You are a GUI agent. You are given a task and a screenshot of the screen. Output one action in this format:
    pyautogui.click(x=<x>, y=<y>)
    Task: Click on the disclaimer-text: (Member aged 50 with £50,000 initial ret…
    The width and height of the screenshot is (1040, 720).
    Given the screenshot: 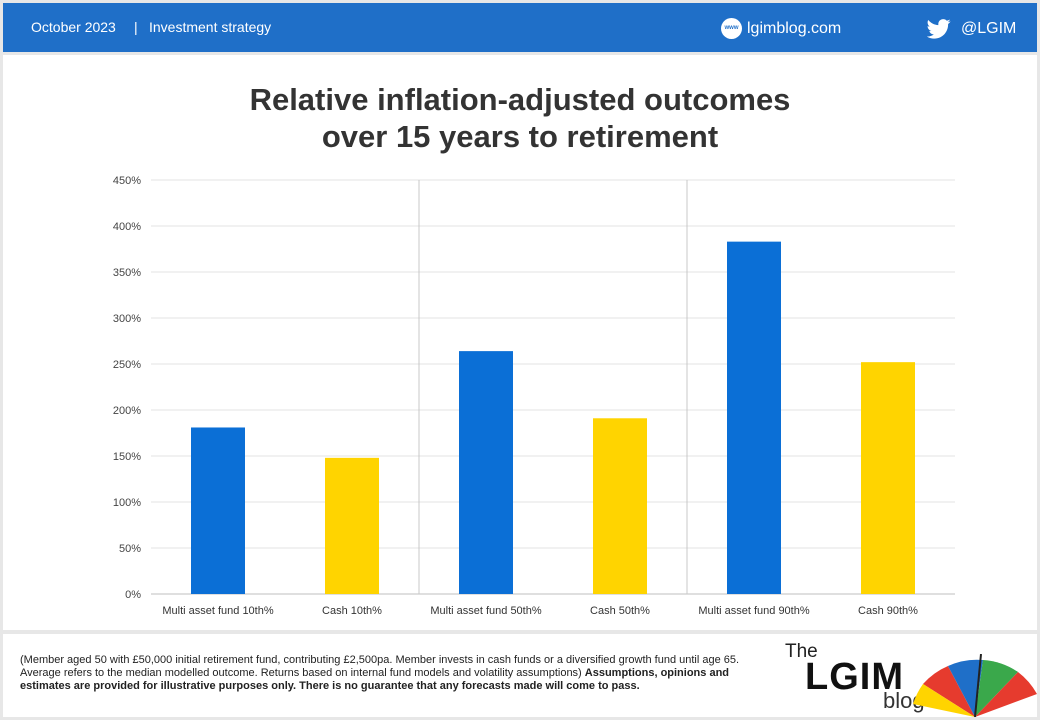 What is the action you would take?
    pyautogui.click(x=380, y=666)
    